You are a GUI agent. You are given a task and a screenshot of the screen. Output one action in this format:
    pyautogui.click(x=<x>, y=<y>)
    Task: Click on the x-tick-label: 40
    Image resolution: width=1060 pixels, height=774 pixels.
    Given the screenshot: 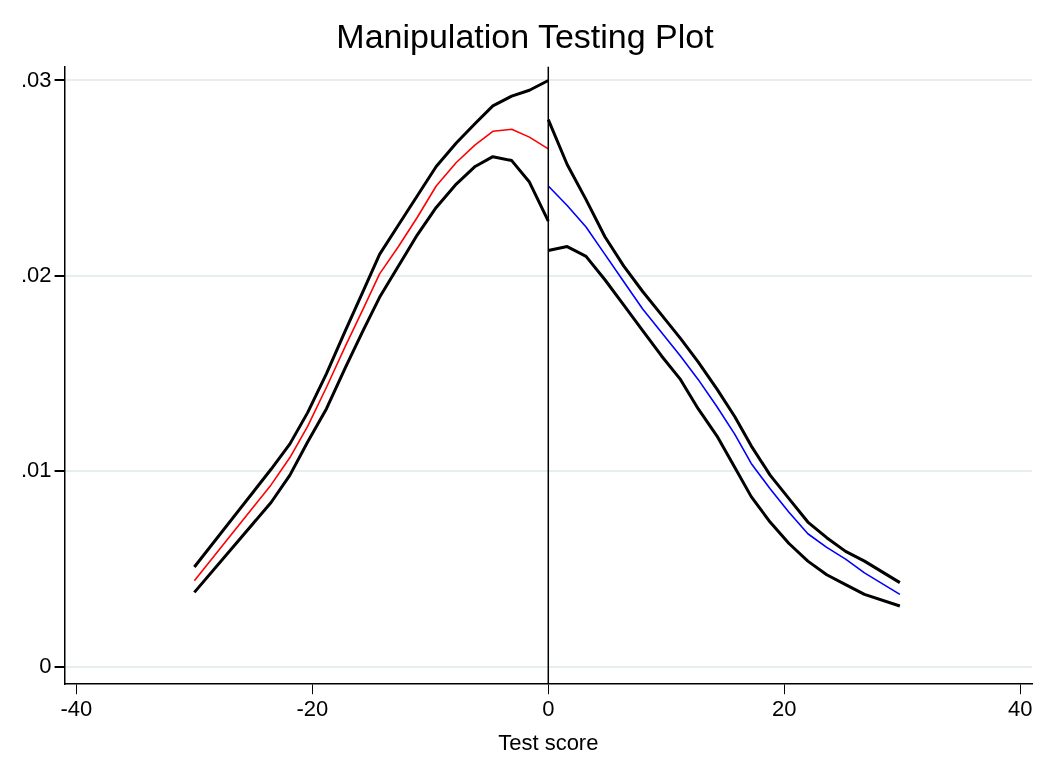 What is the action you would take?
    pyautogui.click(x=1020, y=709)
    